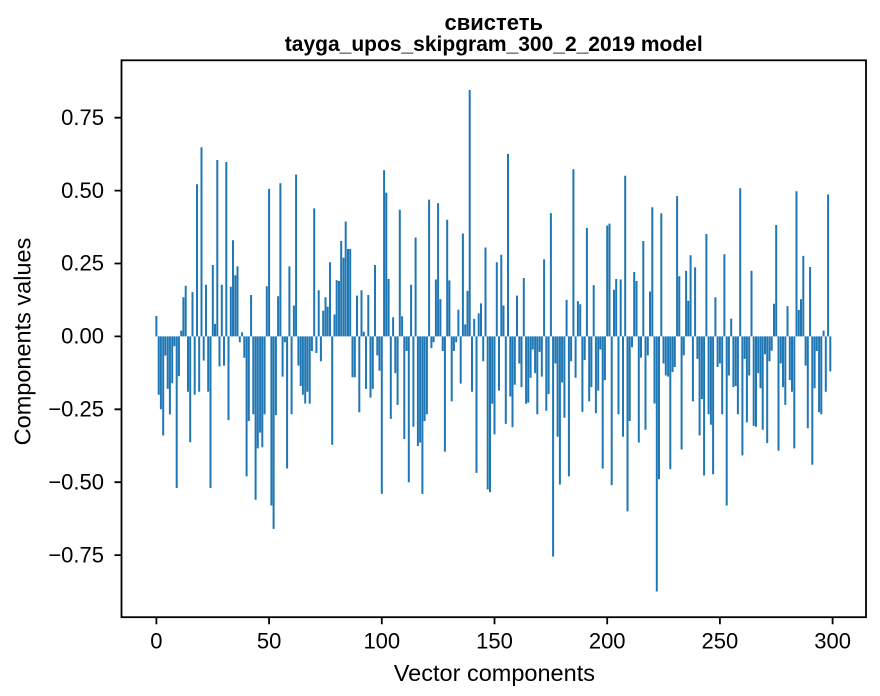  I want to click on svg-text: 100, so click(381, 641).